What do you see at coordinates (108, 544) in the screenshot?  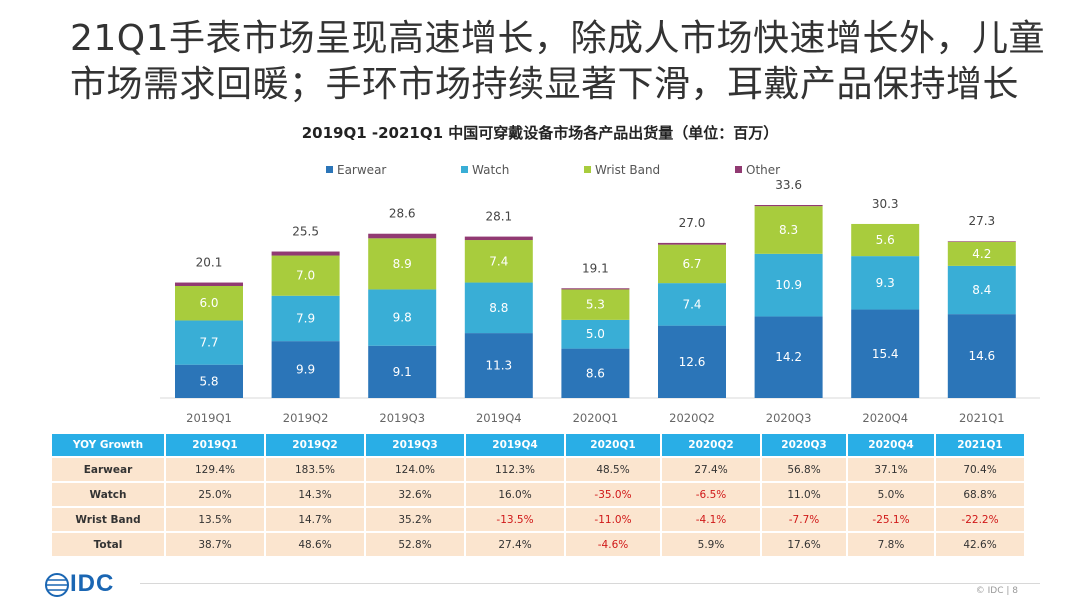 I see `table-row-label: Total` at bounding box center [108, 544].